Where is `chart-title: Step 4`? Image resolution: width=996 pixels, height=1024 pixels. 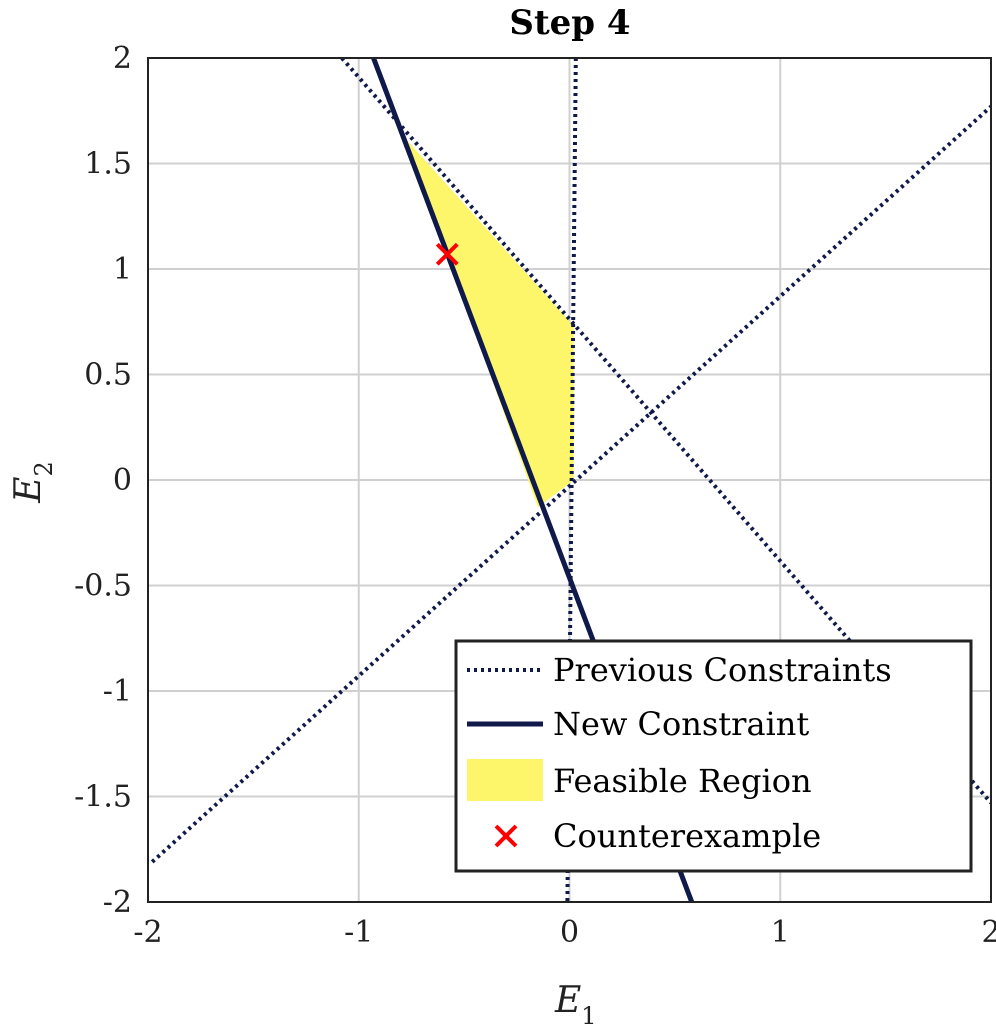
chart-title: Step 4 is located at coordinates (569, 23).